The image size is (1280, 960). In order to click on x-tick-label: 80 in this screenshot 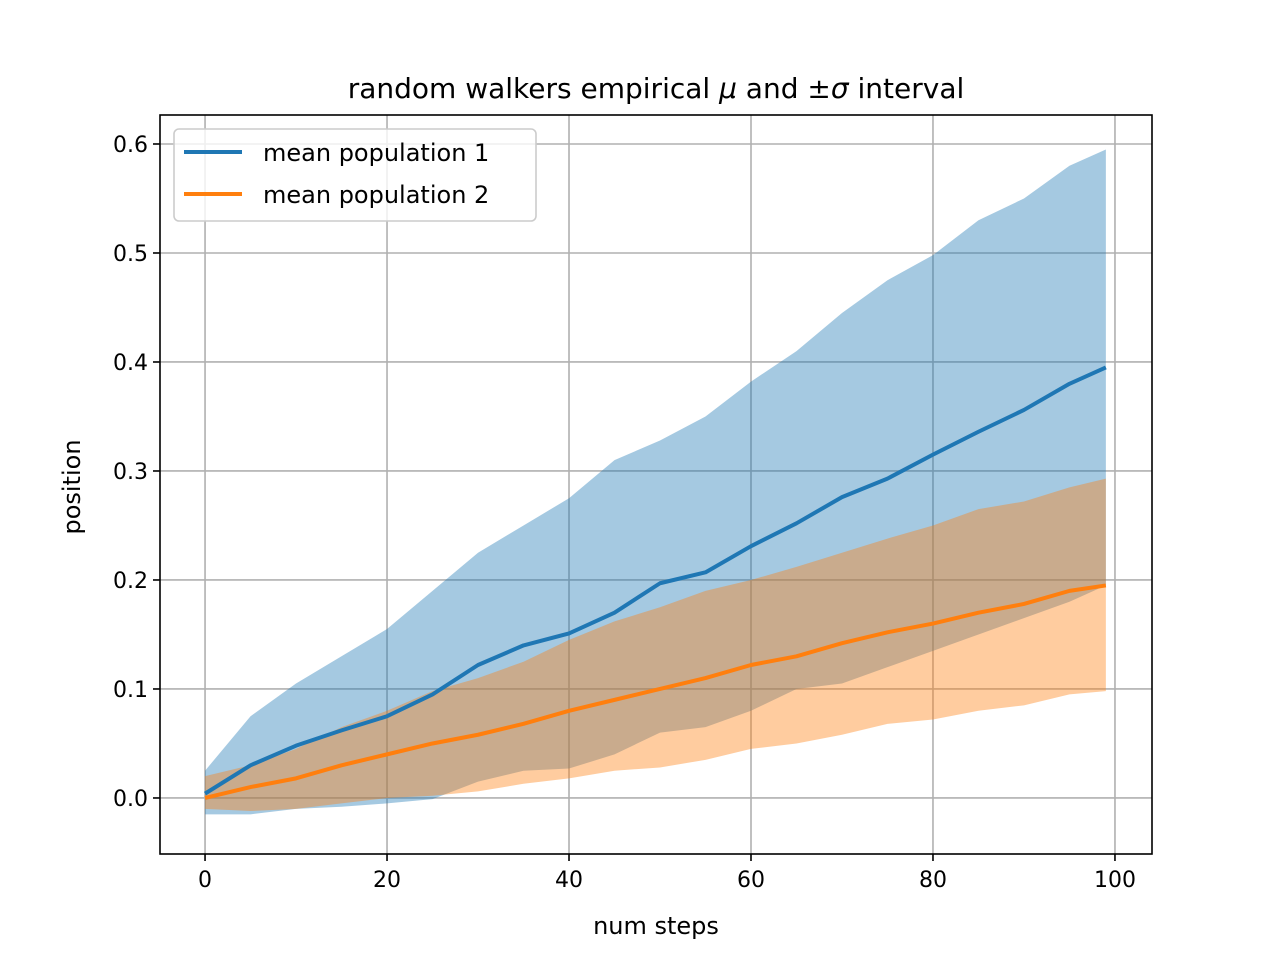, I will do `click(933, 880)`.